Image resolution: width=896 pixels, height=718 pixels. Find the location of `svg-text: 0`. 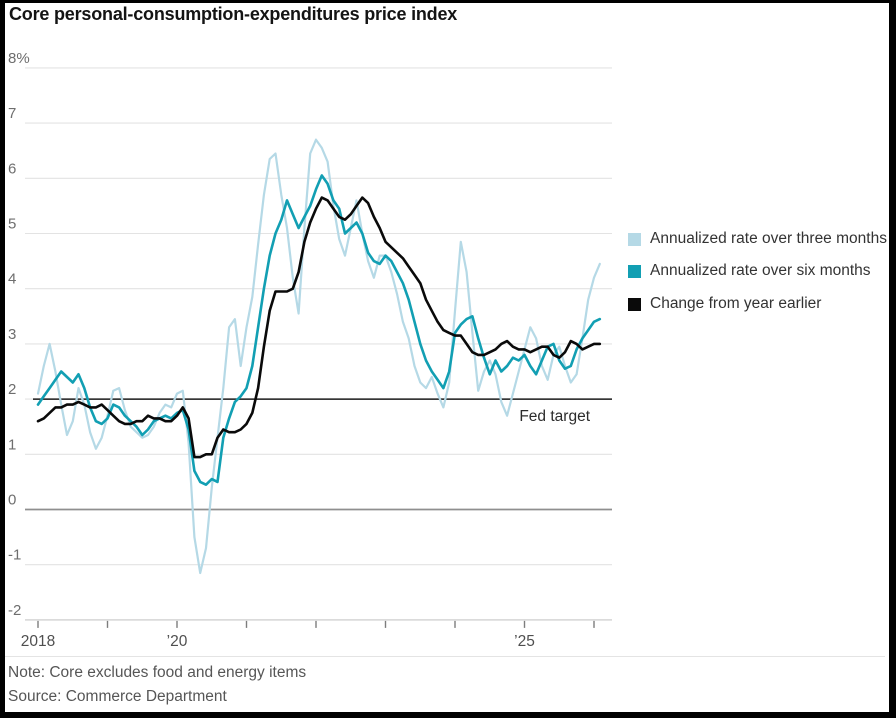

svg-text: 0 is located at coordinates (12, 500).